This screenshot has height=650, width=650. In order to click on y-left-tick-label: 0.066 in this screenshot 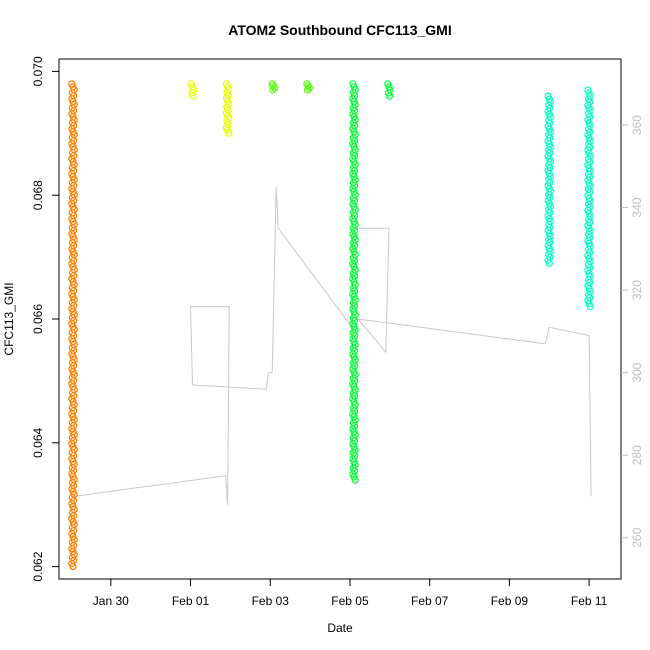, I will do `click(38, 319)`.